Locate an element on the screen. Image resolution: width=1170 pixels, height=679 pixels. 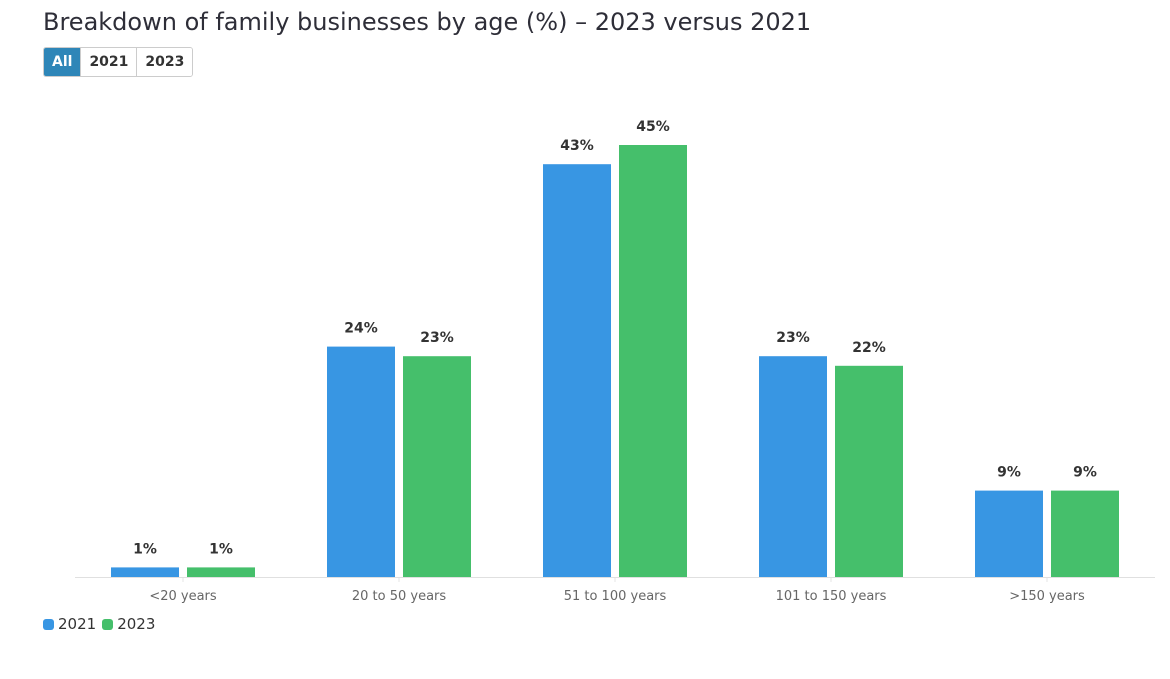
x-tick-label-20-years: <20 years is located at coordinates (183, 596).